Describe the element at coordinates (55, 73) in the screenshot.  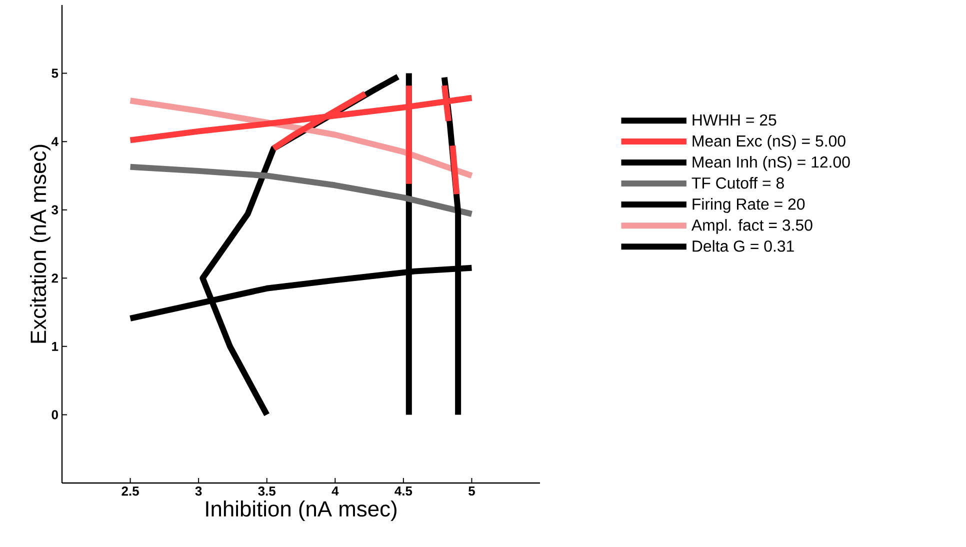
I see `y-tick-label: 5` at that location.